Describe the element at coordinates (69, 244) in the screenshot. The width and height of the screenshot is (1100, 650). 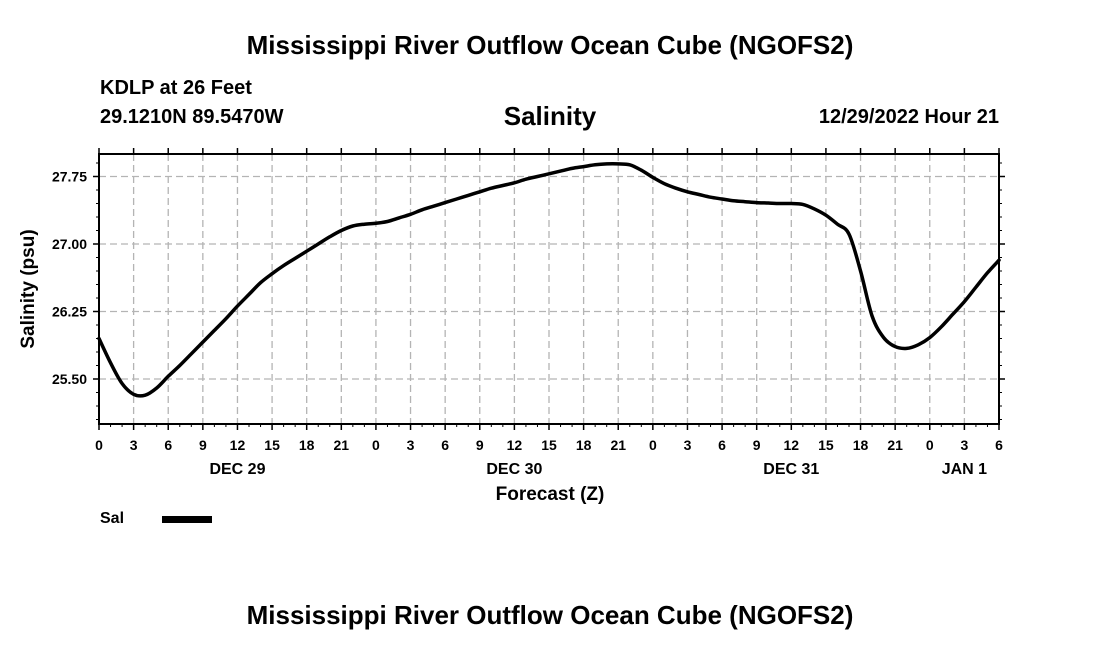
I see `y-tick-label: 27.00` at that location.